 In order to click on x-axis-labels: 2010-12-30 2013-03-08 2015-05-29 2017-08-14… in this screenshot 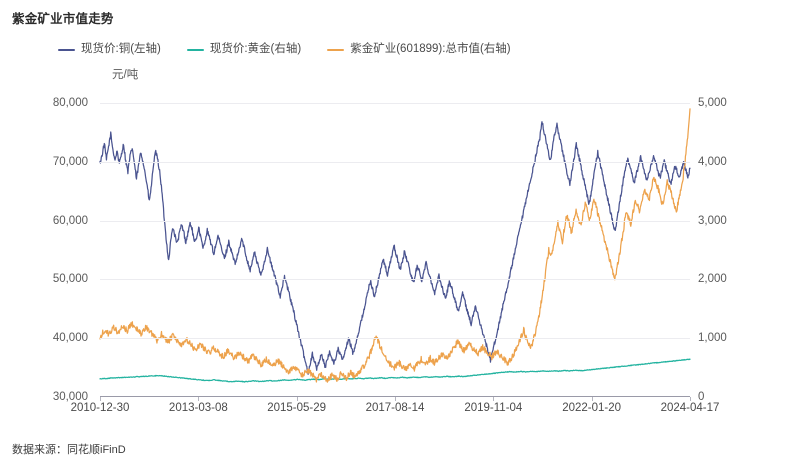, I will do `click(400, 412)`.